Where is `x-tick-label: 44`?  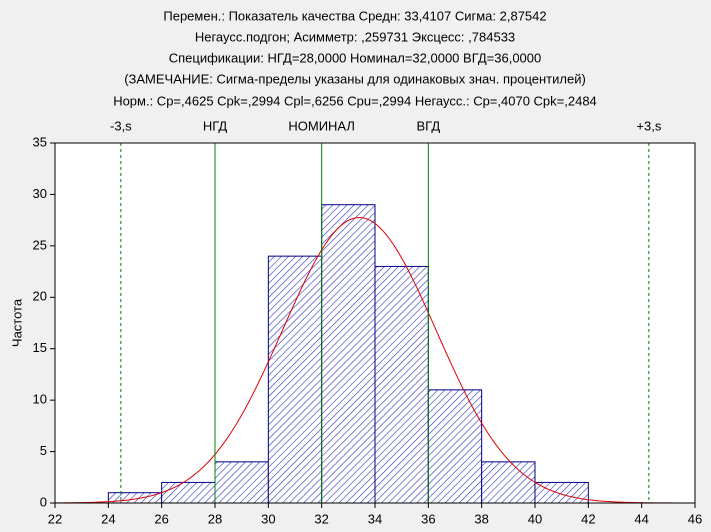 x-tick-label: 44 is located at coordinates (641, 518).